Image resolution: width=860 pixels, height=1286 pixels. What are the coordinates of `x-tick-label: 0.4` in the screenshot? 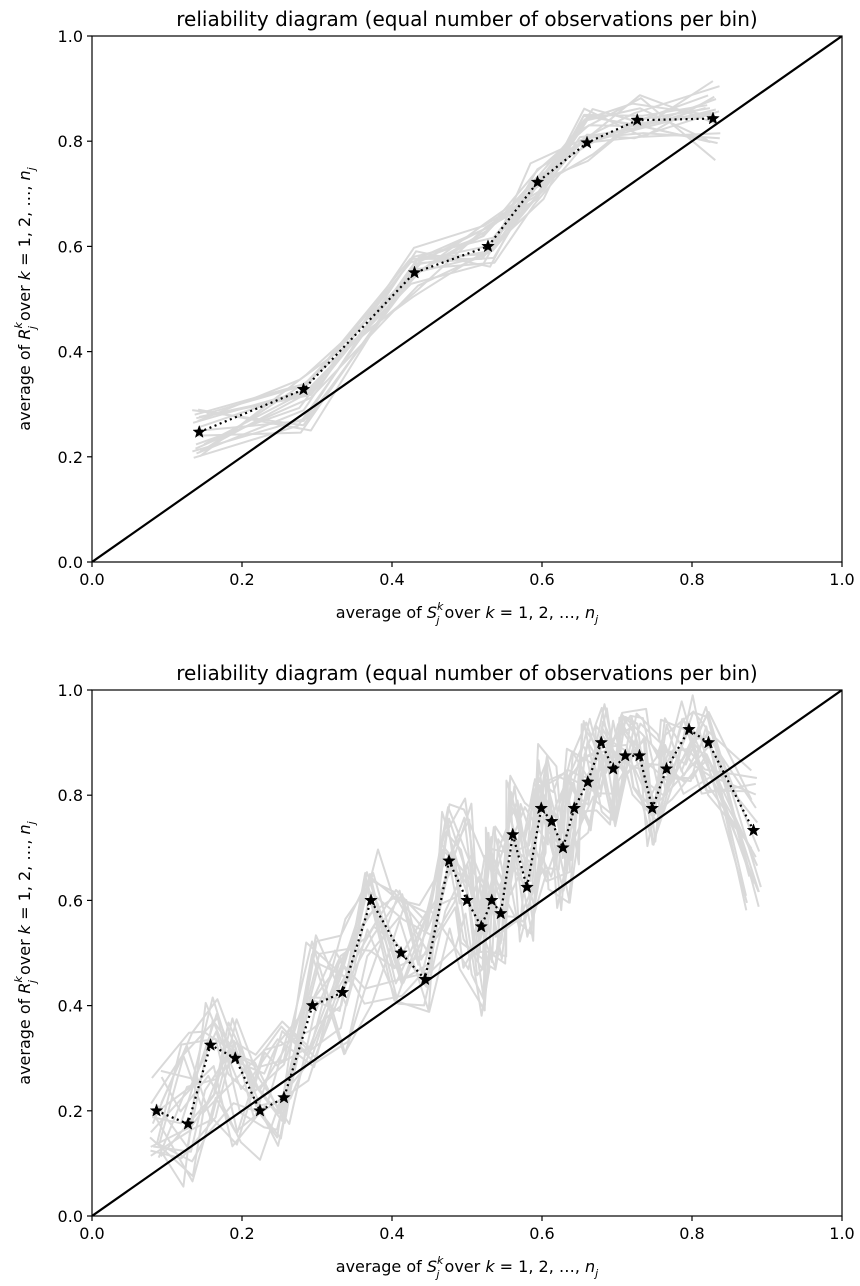 It's located at (391, 1233).